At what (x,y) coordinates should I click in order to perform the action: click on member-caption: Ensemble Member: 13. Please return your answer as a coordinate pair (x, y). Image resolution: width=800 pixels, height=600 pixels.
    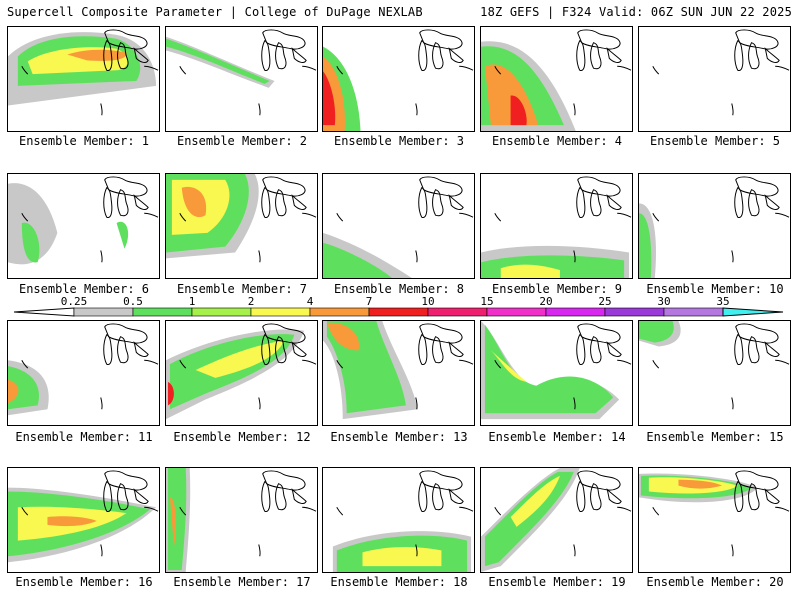
    Looking at the image, I should click on (399, 437).